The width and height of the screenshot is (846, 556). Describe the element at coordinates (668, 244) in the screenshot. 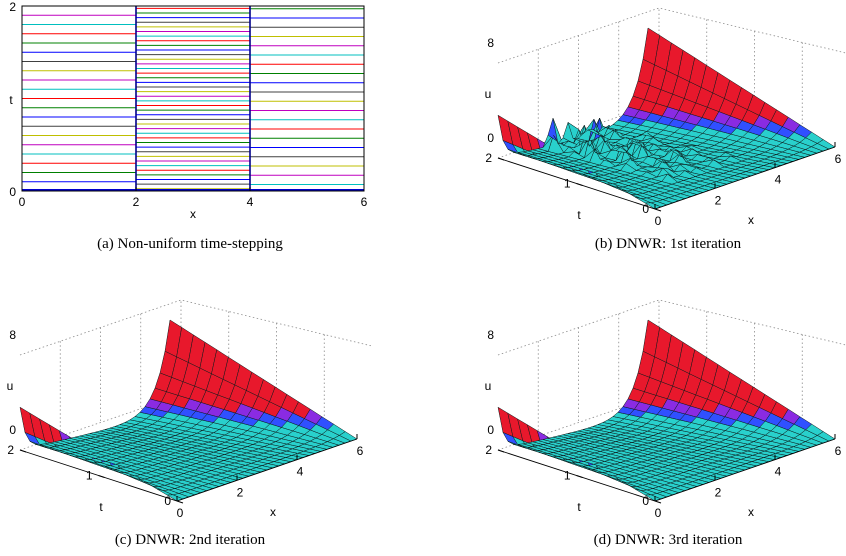

I see `caption-b: (b) DNWR: 1st iteration` at that location.